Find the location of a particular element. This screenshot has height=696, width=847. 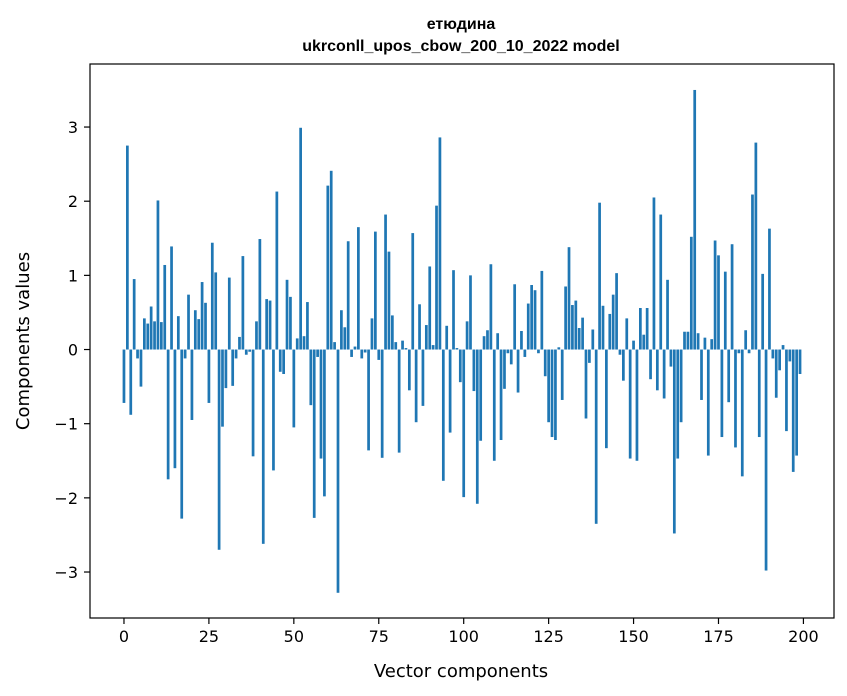

x-axis: 0 25 50 75 100 125 150 175 200 is located at coordinates (469, 632).